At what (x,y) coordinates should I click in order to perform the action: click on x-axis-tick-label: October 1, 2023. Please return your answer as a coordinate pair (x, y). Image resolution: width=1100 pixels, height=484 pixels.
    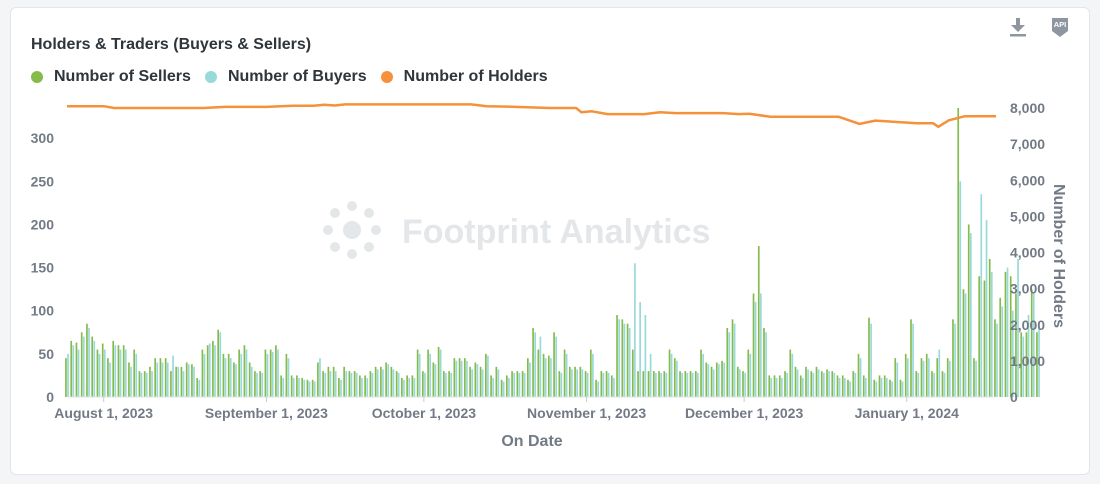
    Looking at the image, I should click on (424, 413).